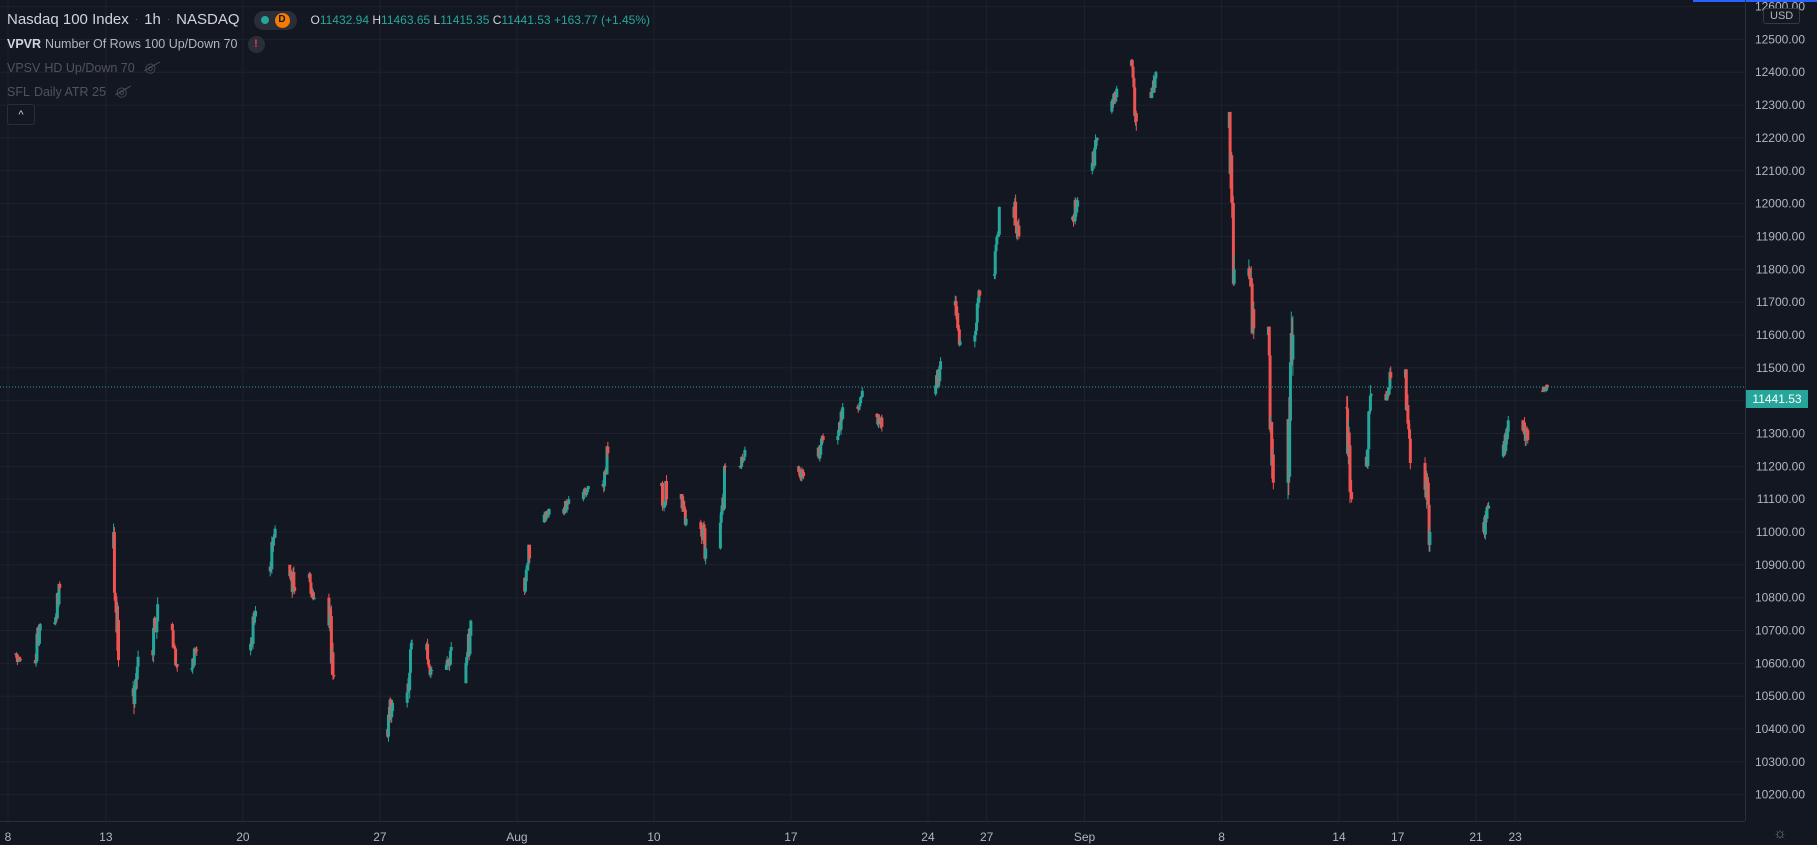 The height and width of the screenshot is (845, 1817). I want to click on time-tick-label: Sep, so click(1085, 837).